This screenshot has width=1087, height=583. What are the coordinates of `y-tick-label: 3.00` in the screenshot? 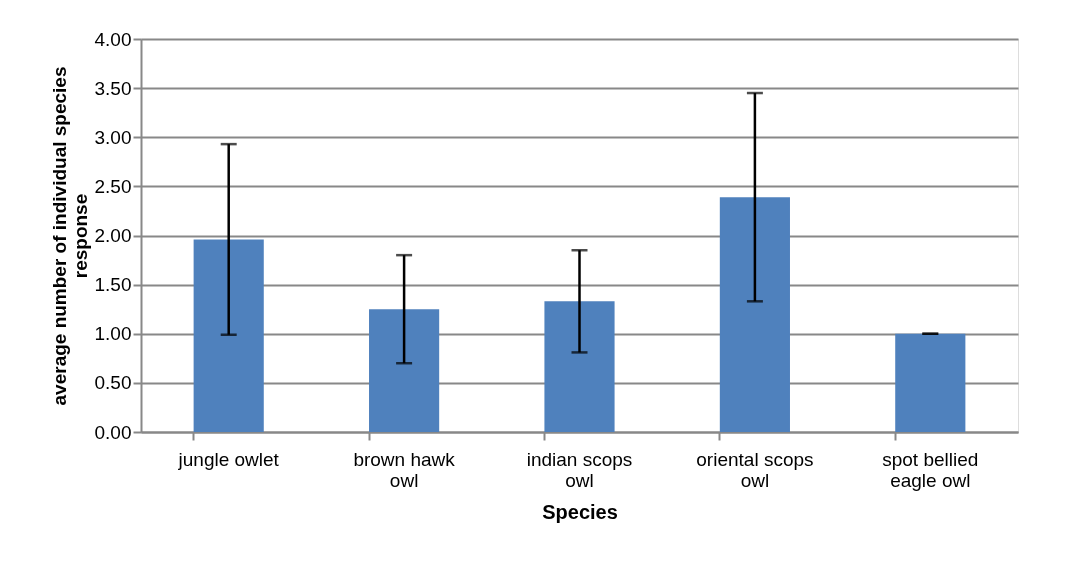 It's located at (113, 137).